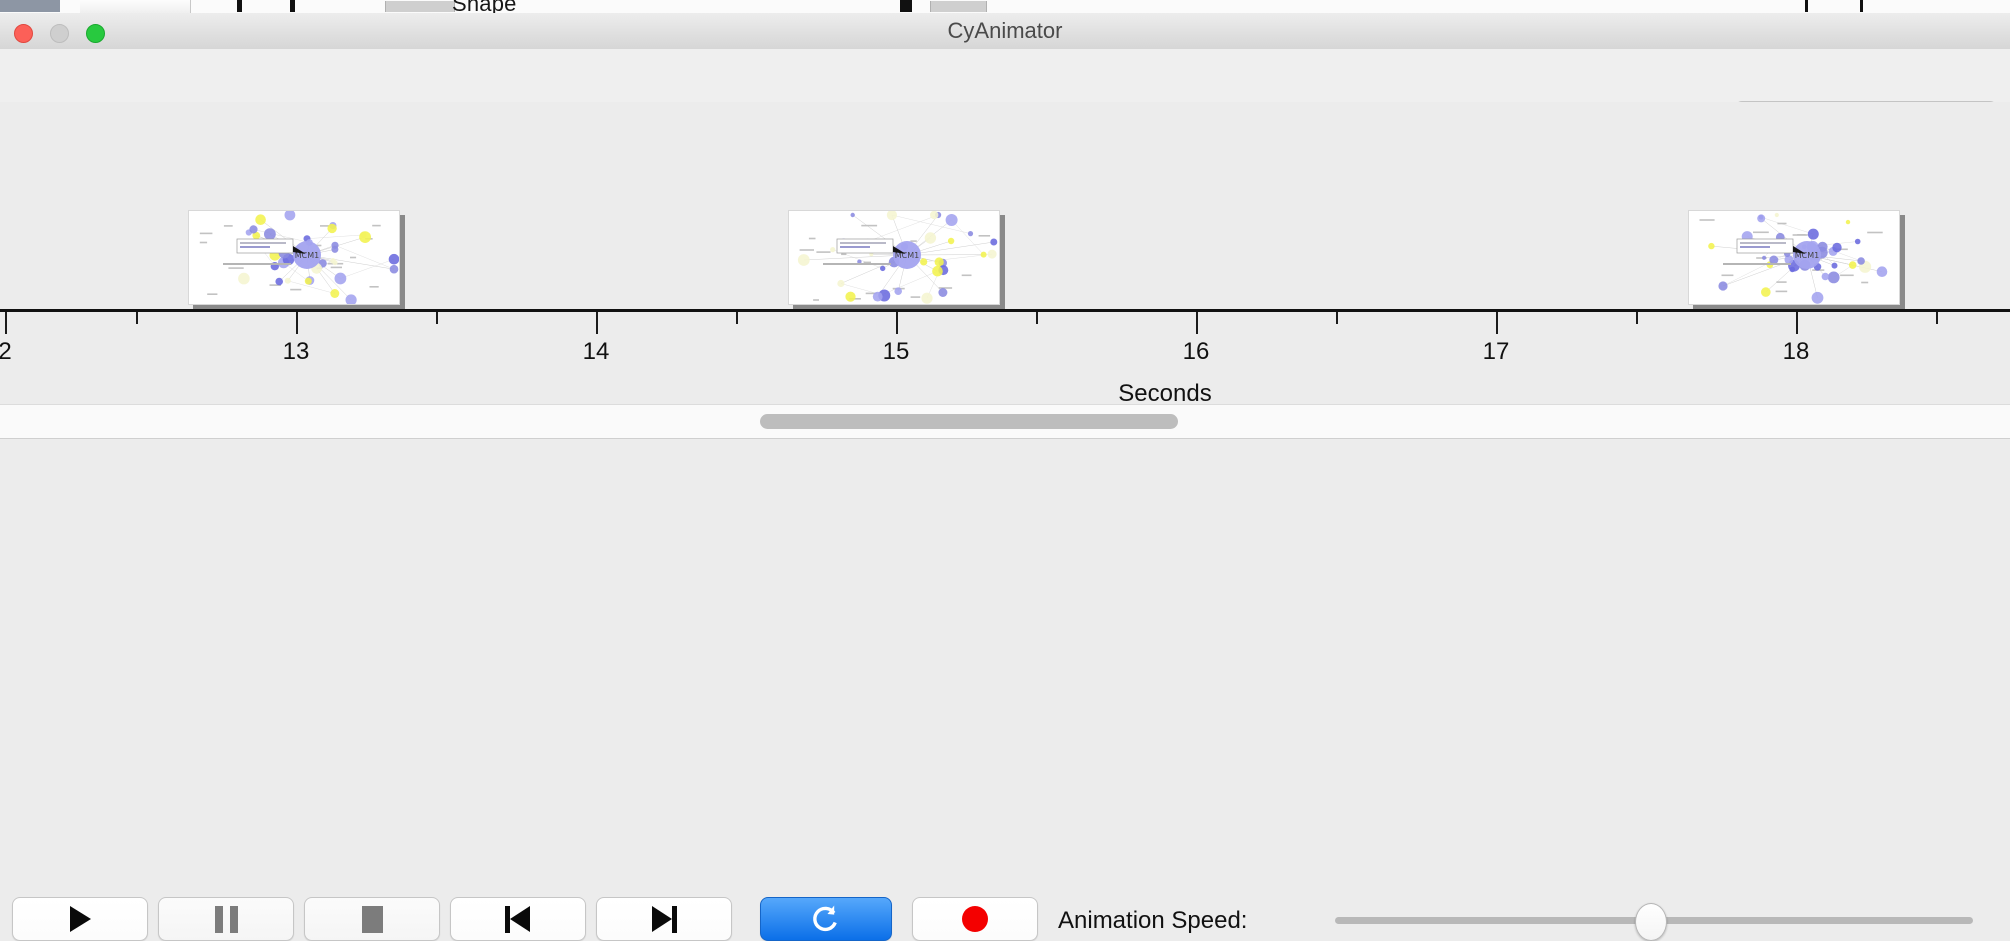 This screenshot has width=2010, height=941. I want to click on record-icon, so click(975, 919).